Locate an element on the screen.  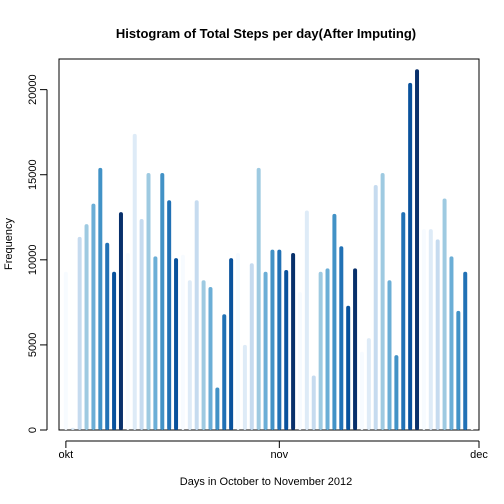
x-axis: okt nov dec is located at coordinates (273, 450).